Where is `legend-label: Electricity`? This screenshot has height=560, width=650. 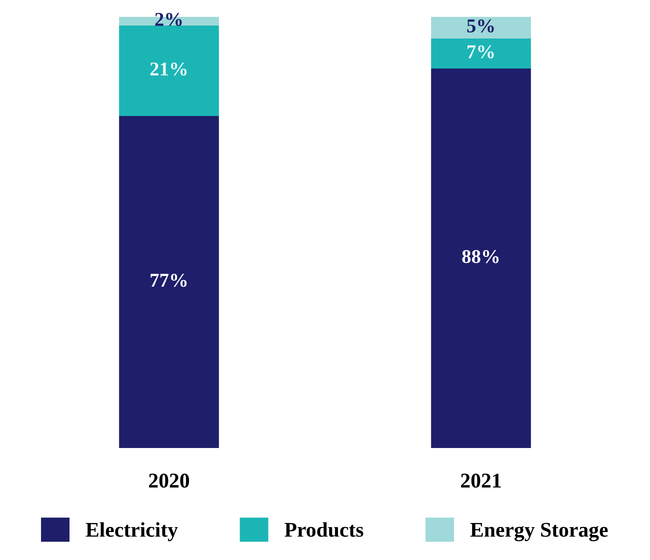
legend-label: Electricity is located at coordinates (132, 532).